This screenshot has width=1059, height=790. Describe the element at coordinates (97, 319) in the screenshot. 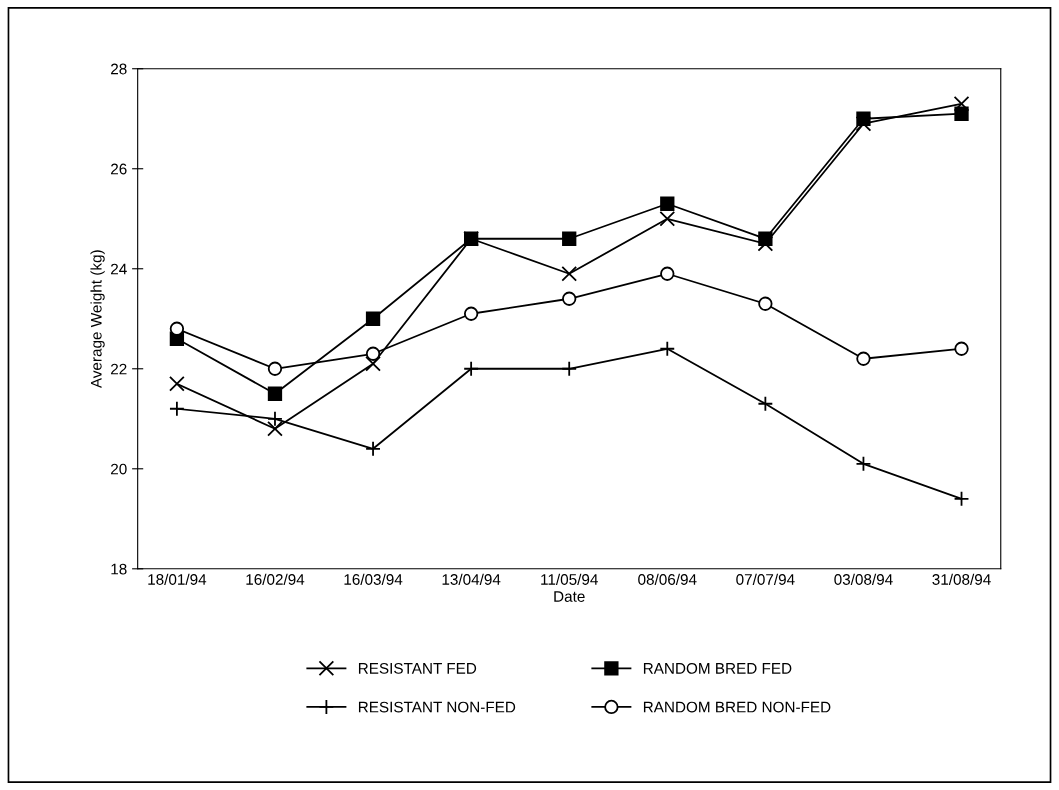

I see `y-axis-title: Average Weight (kg)` at that location.